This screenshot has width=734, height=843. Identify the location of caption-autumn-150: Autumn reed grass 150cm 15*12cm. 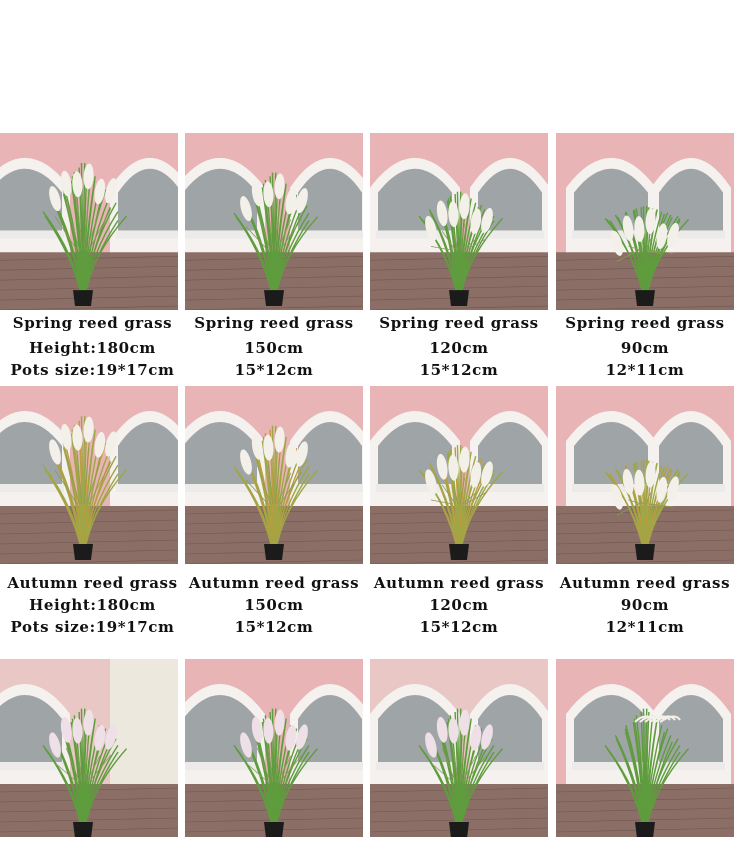
(274, 605).